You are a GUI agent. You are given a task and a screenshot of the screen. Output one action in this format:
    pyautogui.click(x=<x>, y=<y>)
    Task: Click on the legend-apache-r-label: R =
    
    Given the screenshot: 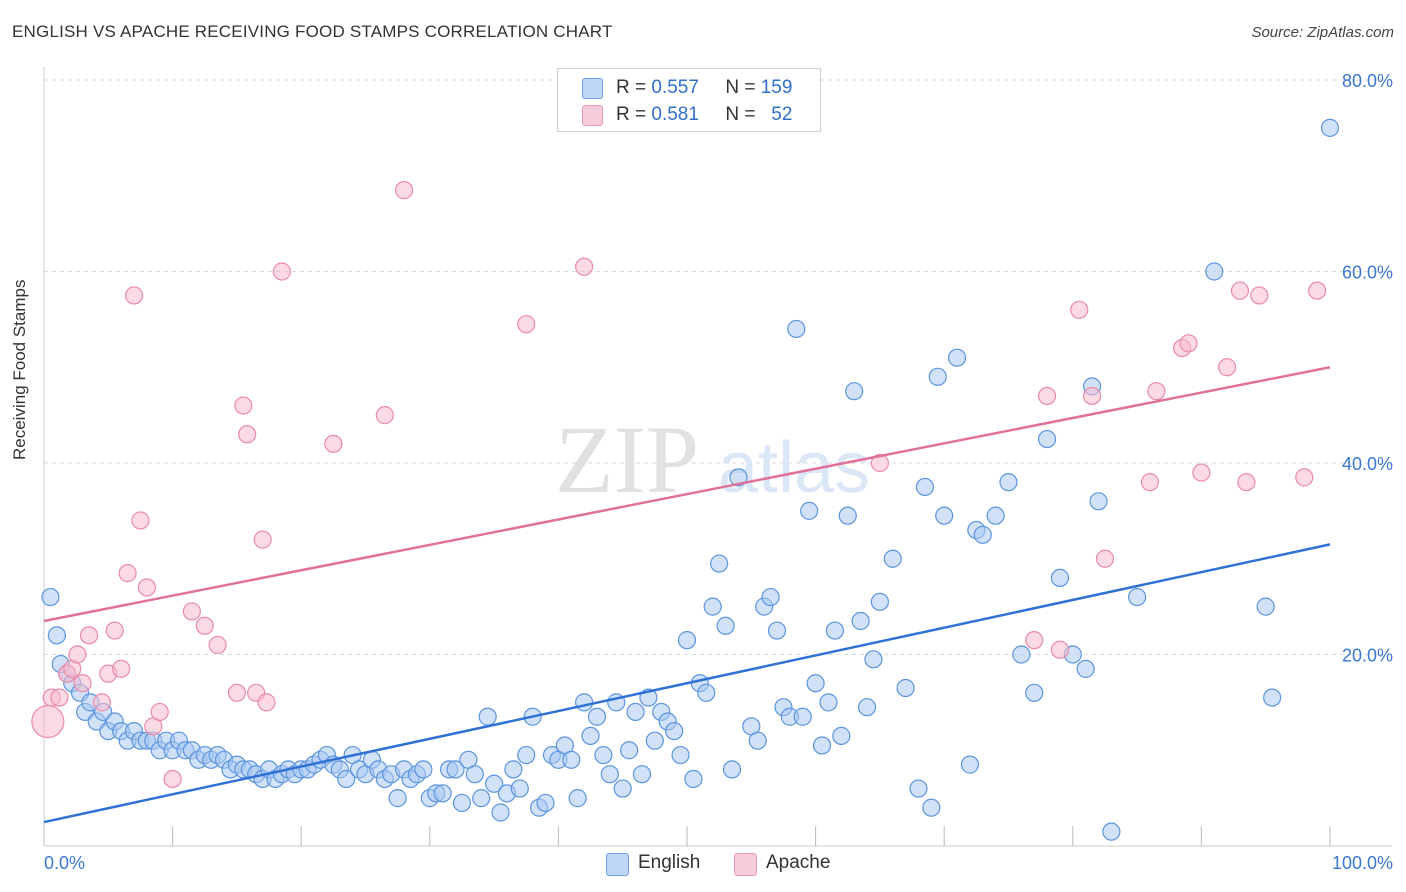 What is the action you would take?
    pyautogui.click(x=631, y=114)
    